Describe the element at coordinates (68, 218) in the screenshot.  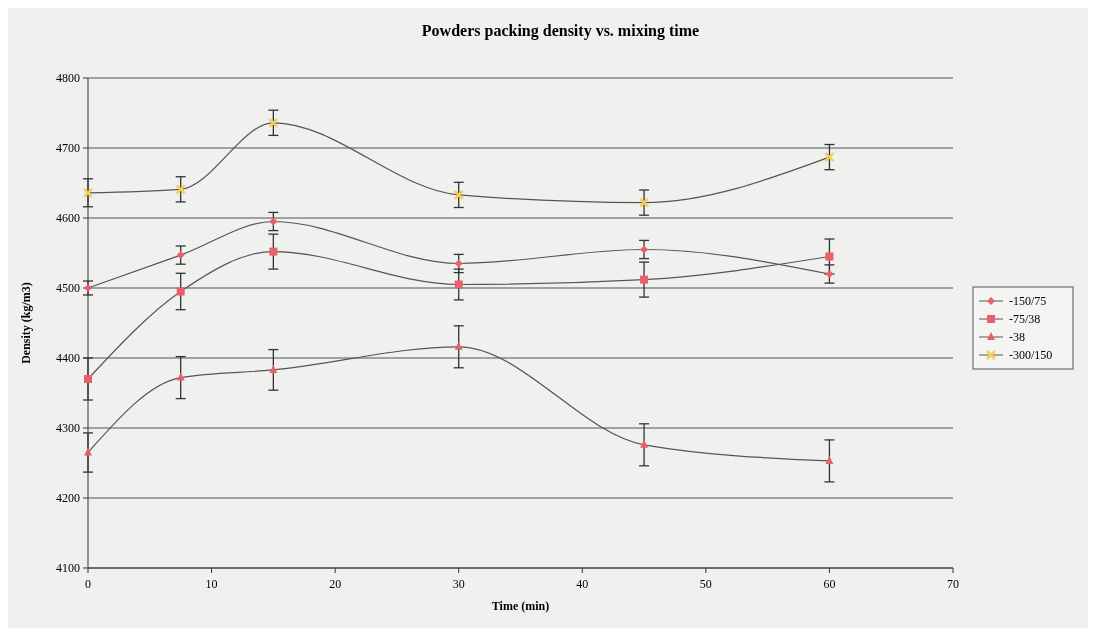
I see `y-tick-label: 4600` at that location.